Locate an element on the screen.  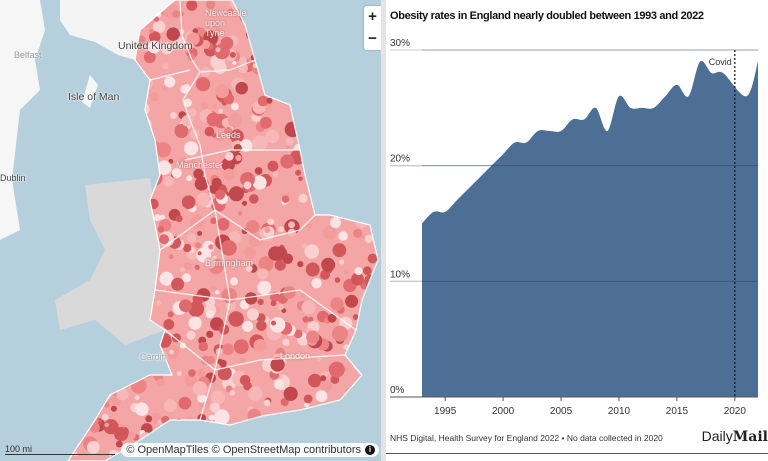
zoom-in-button: + is located at coordinates (372, 16).